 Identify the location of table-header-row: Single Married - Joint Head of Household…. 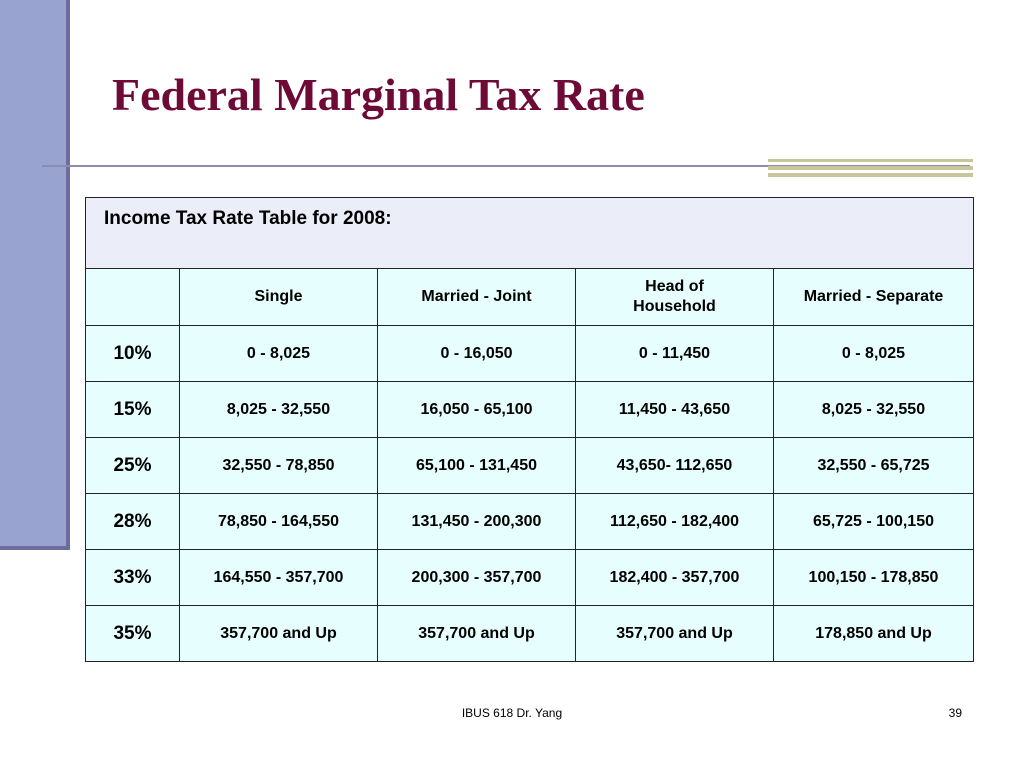
(529, 297).